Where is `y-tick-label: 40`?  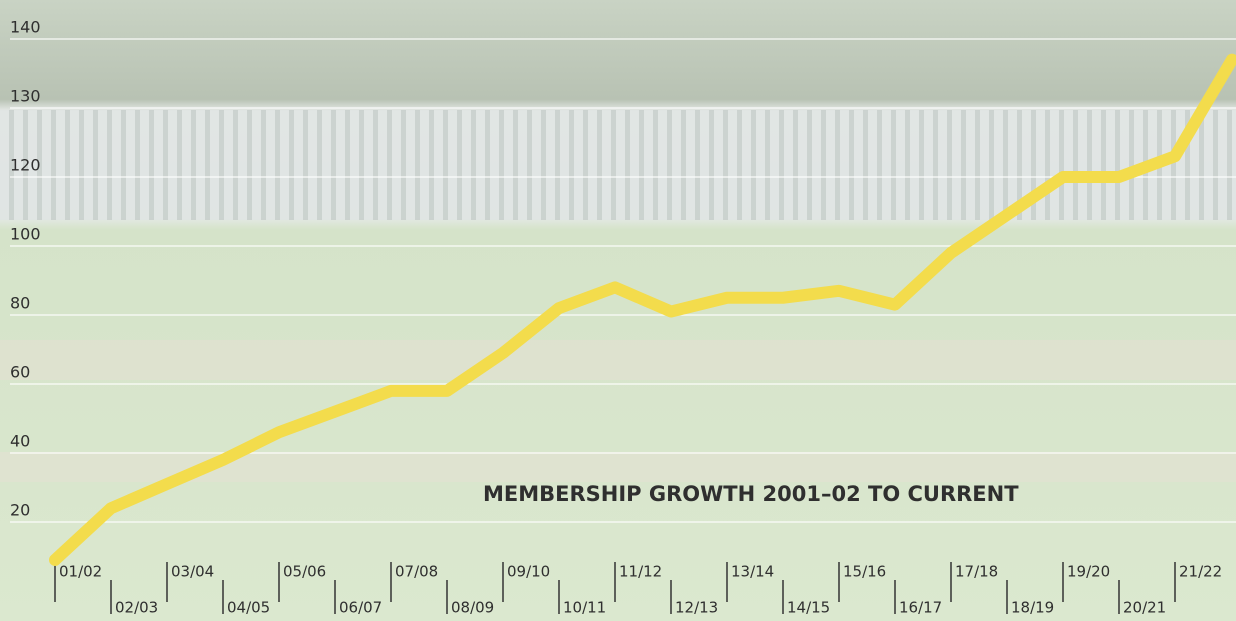
y-tick-label: 40 is located at coordinates (20, 441).